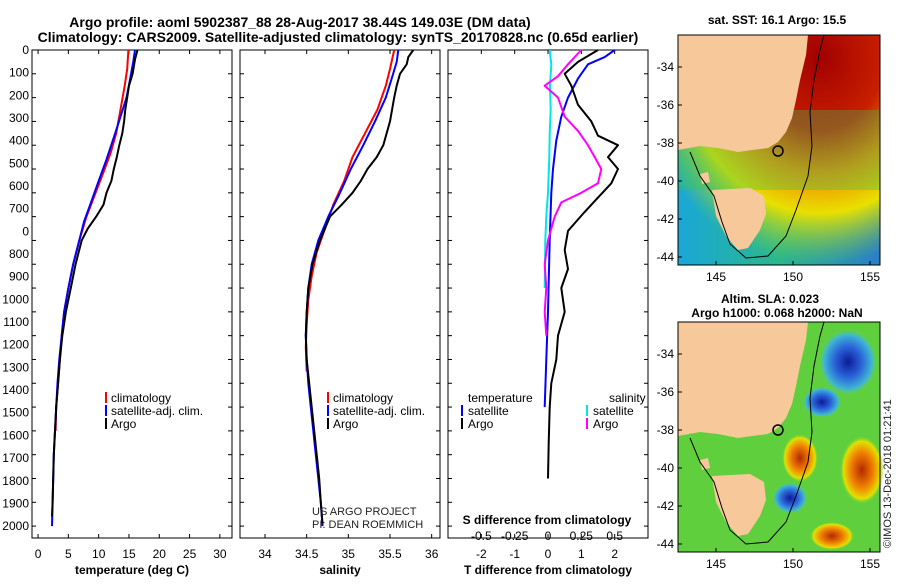  What do you see at coordinates (481, 424) in the screenshot?
I see `legend-label-temp-argo: Argo` at bounding box center [481, 424].